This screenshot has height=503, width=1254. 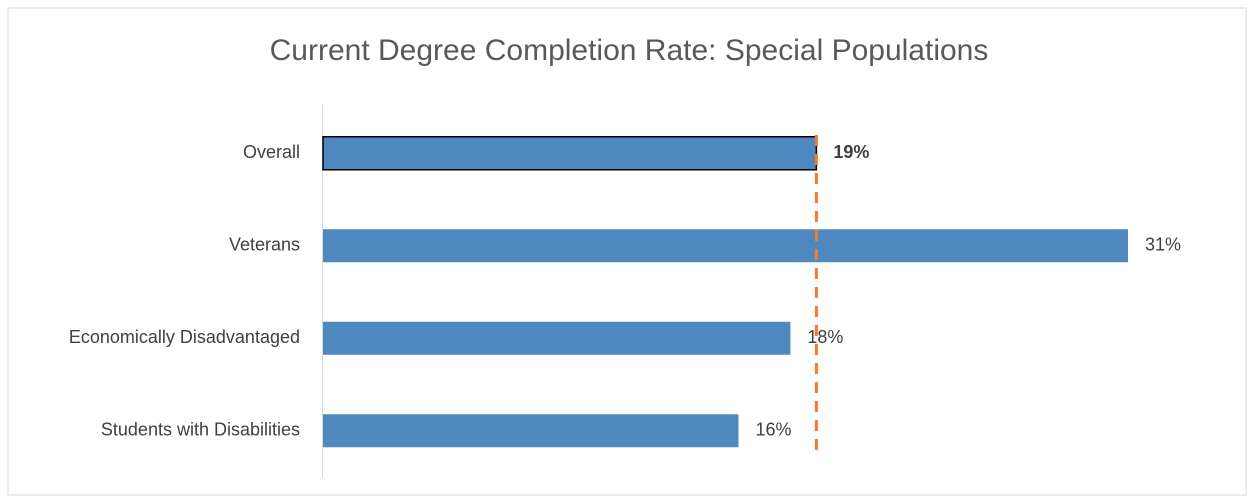 I want to click on value-label: 19%, so click(x=851, y=152).